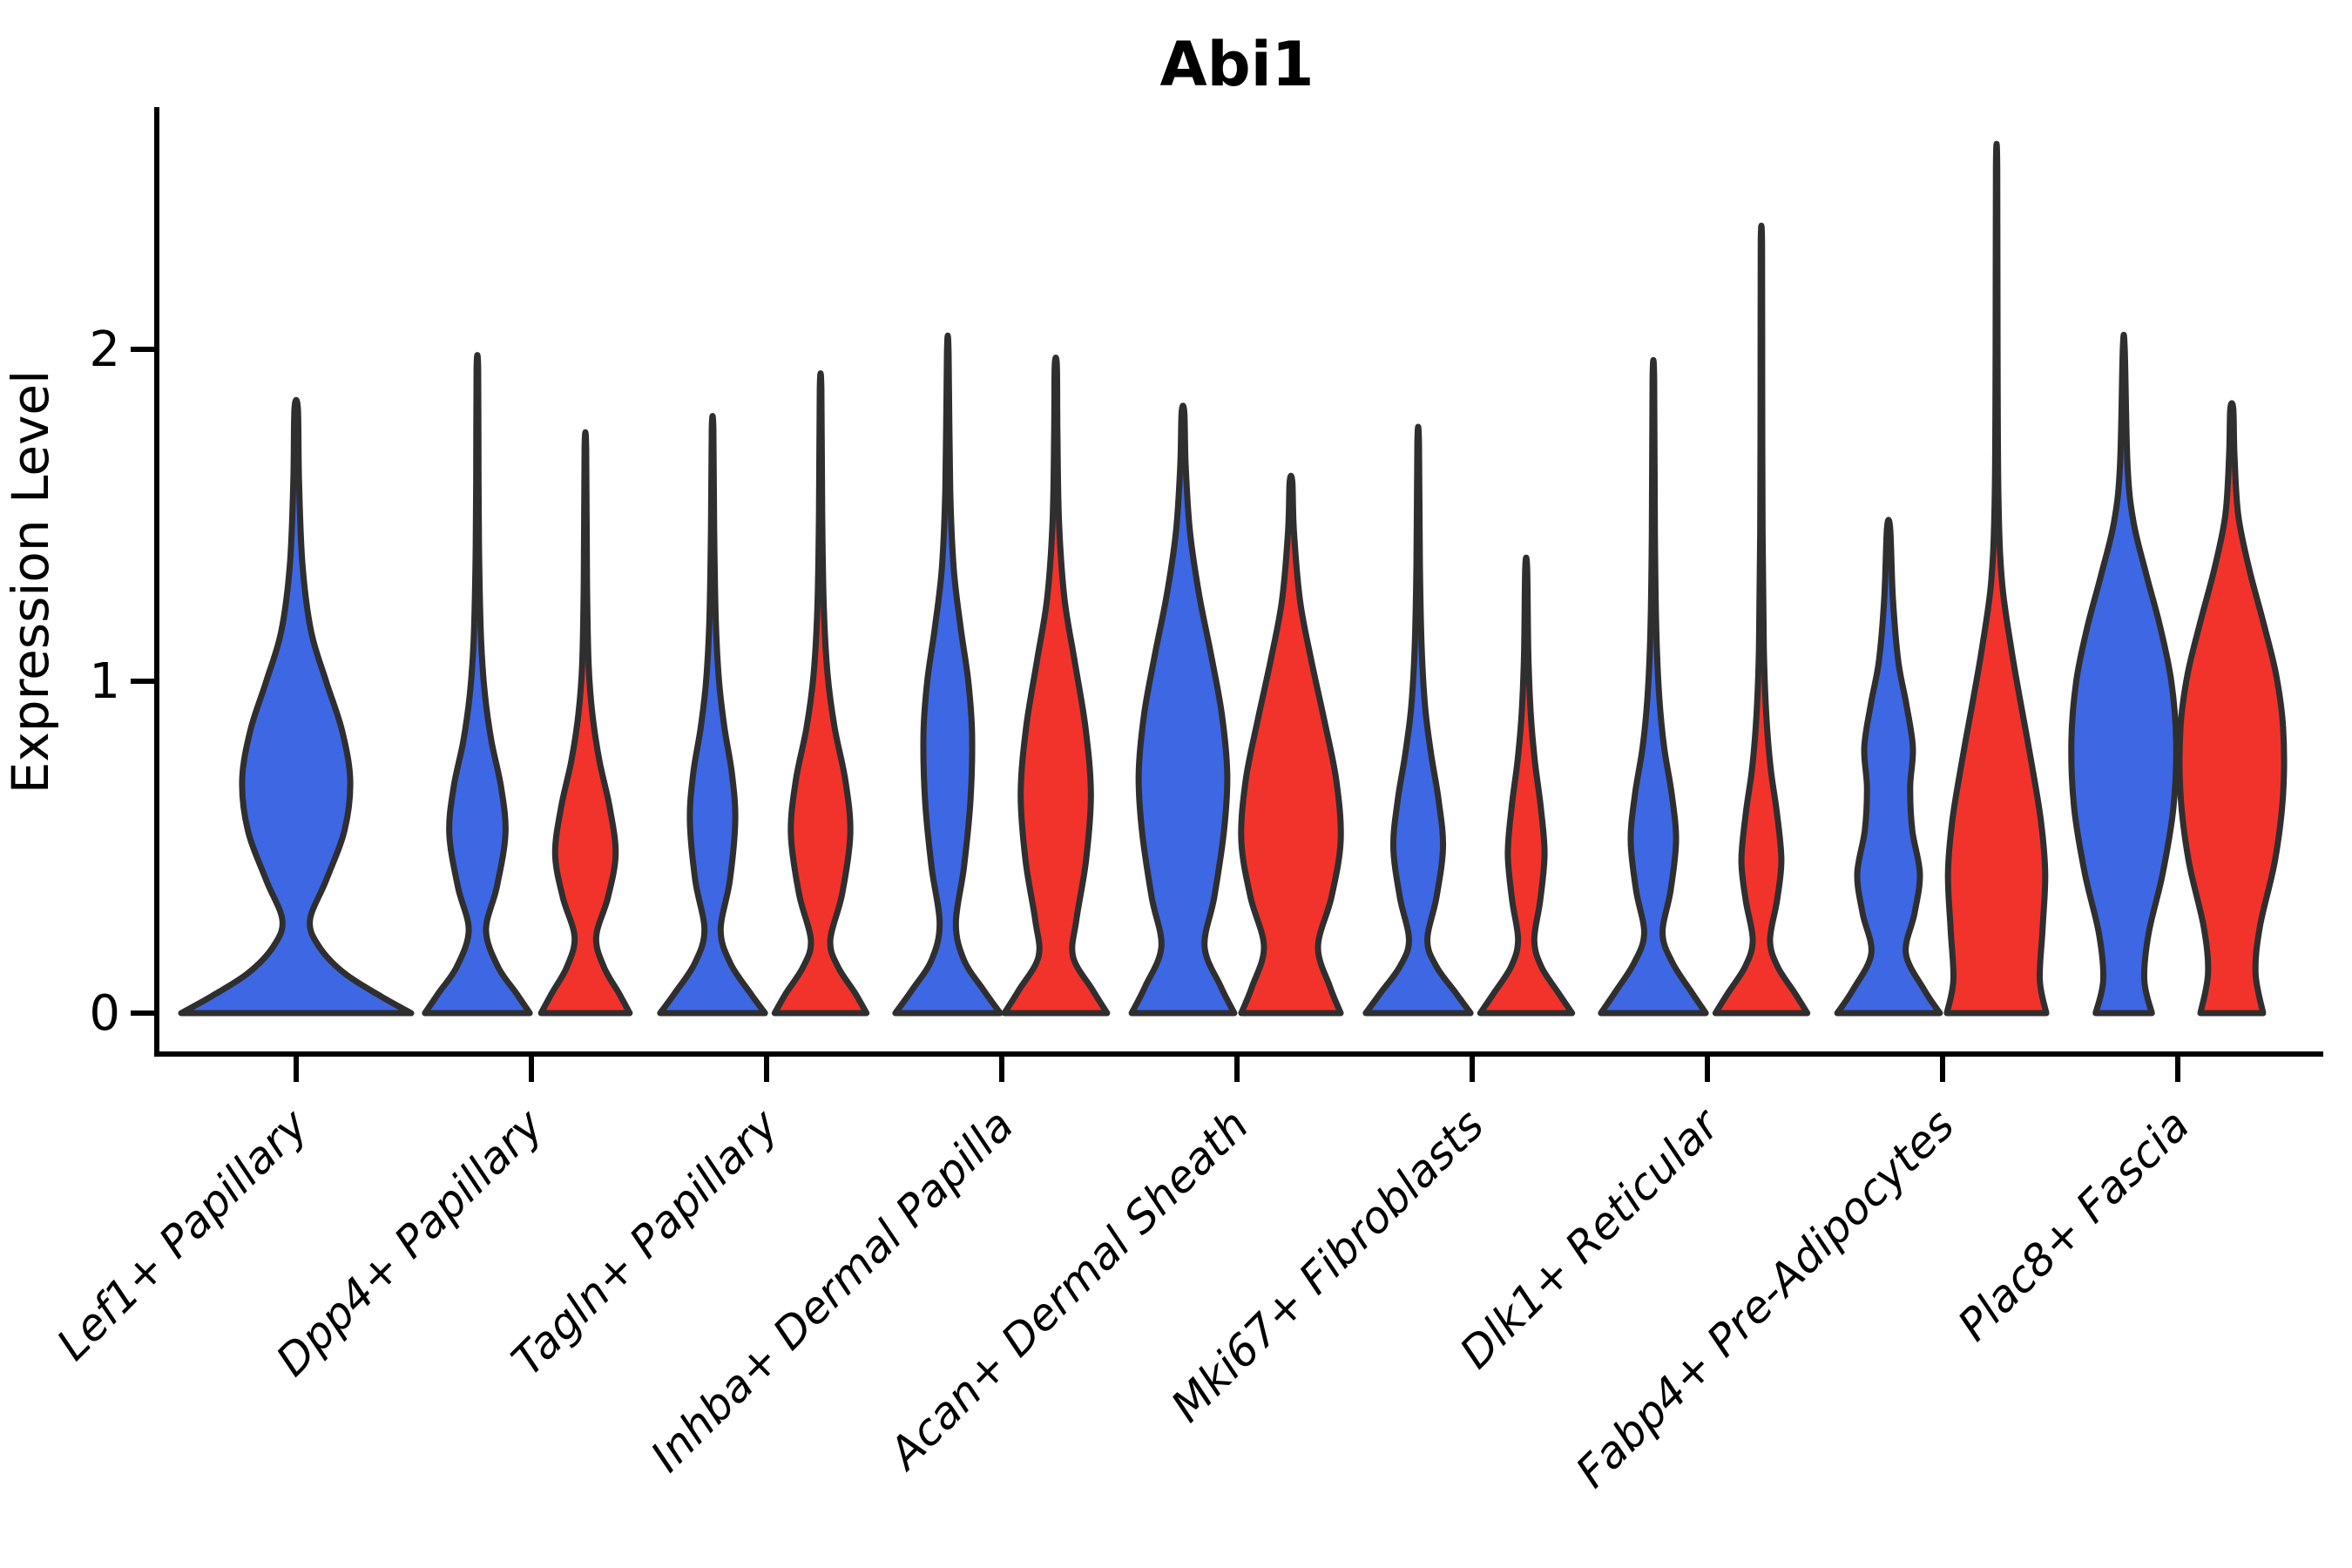 This screenshot has height=1568, width=2352. Describe the element at coordinates (1237, 64) in the screenshot. I see `chart-title: Abi1` at that location.